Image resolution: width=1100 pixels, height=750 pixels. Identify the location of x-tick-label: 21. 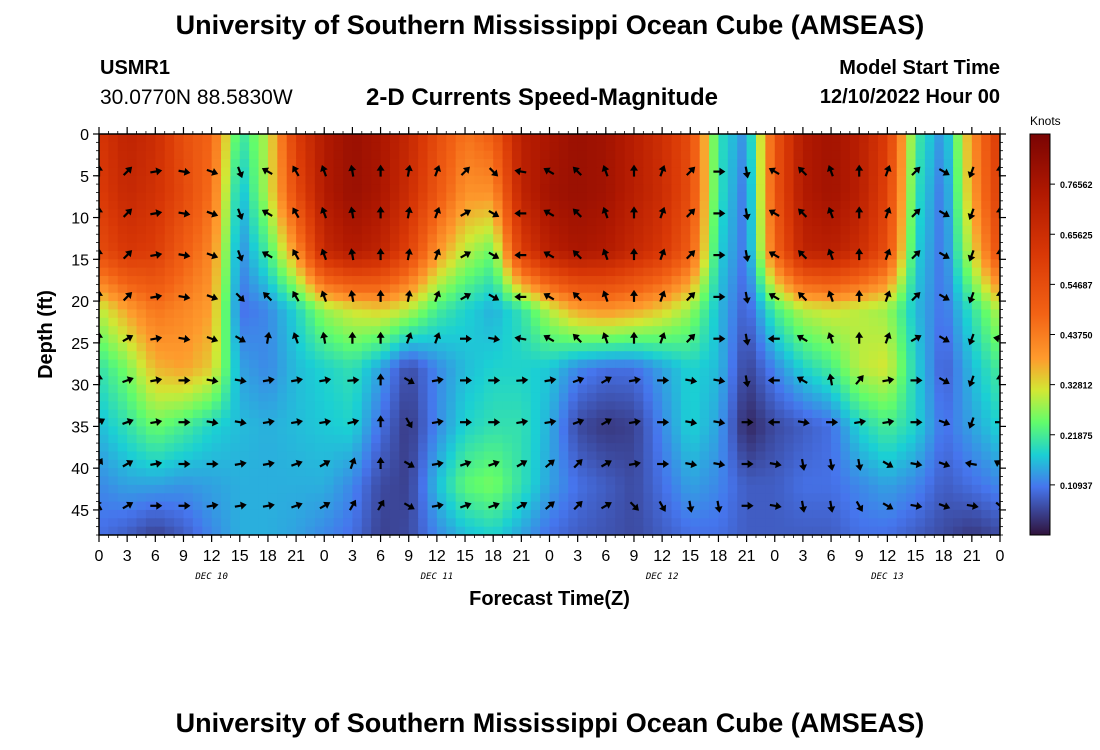
(747, 556).